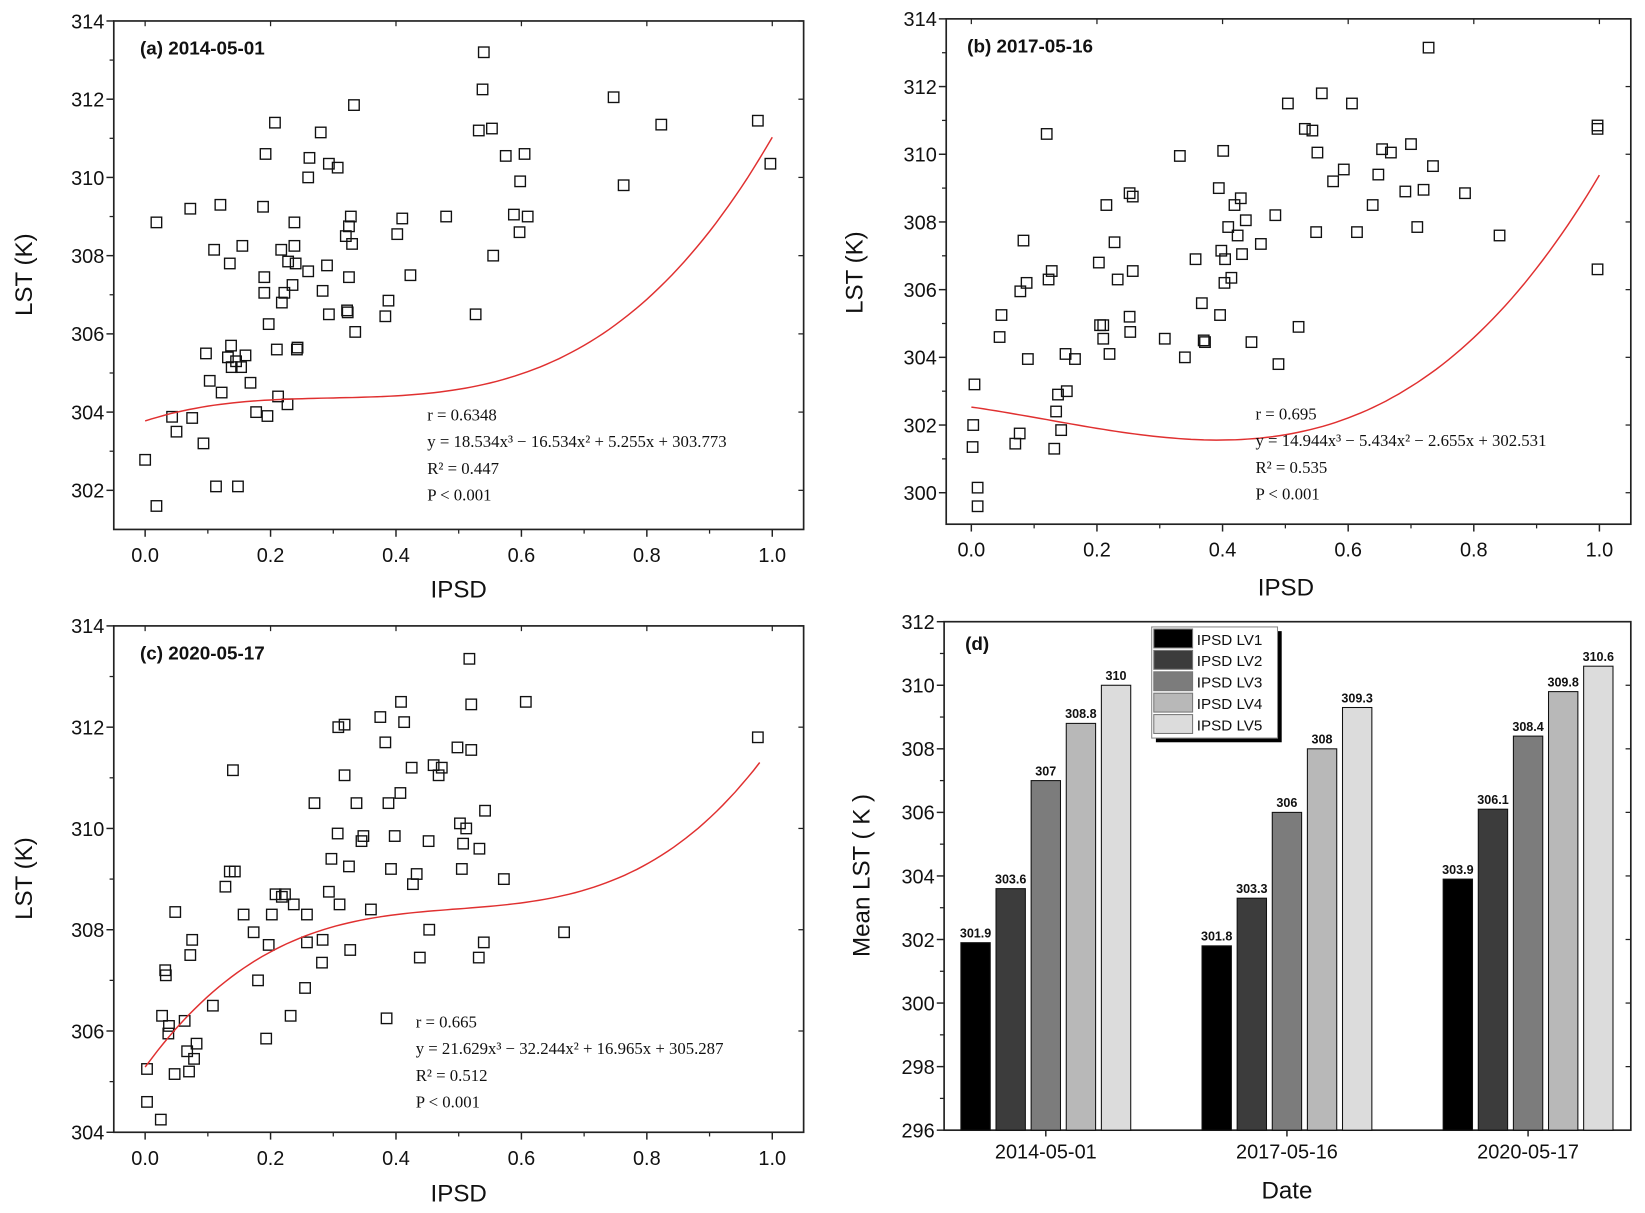  Describe the element at coordinates (87, 492) in the screenshot. I see `y-tick-label: 302` at that location.